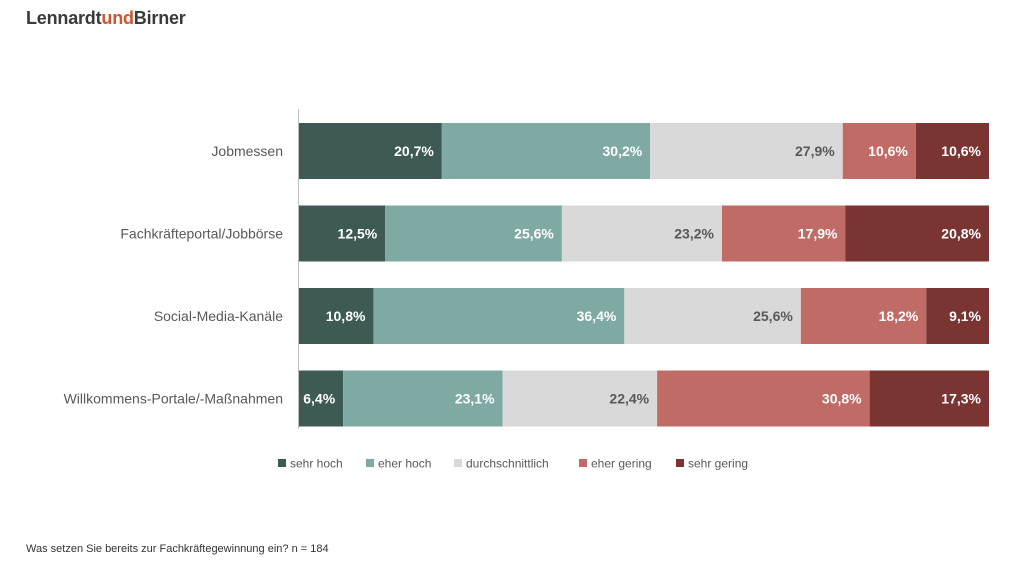 This screenshot has height=575, width=1024. Describe the element at coordinates (319, 399) in the screenshot. I see `data-label: 6,4%` at that location.